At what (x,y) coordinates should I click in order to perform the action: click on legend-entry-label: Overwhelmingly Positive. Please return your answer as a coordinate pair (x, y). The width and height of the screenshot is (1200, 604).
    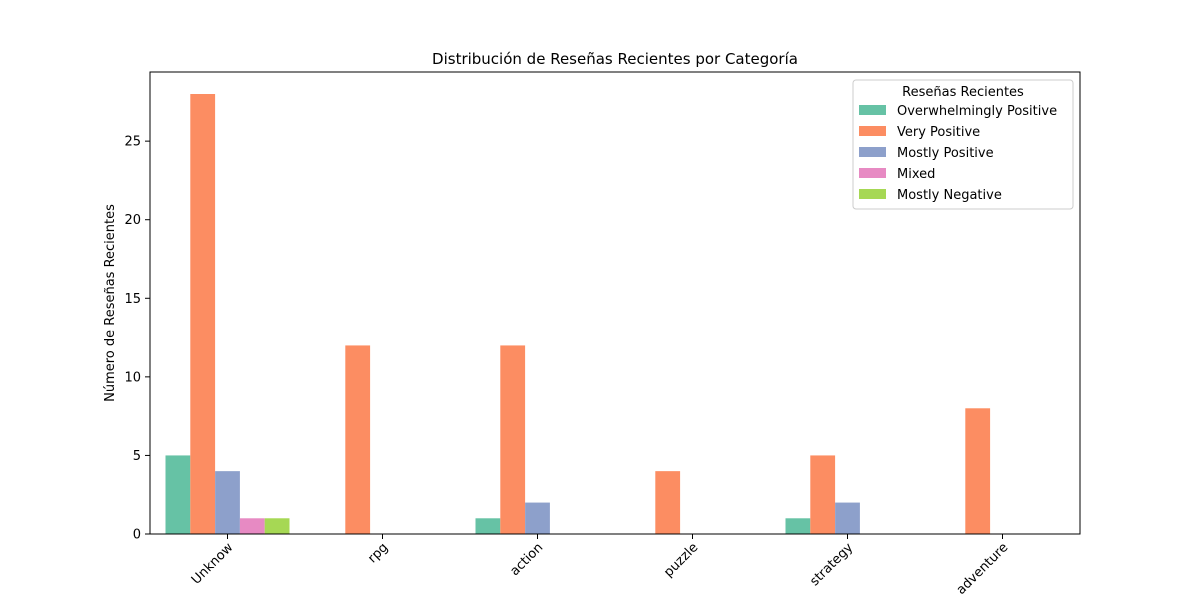
    Looking at the image, I should click on (977, 111).